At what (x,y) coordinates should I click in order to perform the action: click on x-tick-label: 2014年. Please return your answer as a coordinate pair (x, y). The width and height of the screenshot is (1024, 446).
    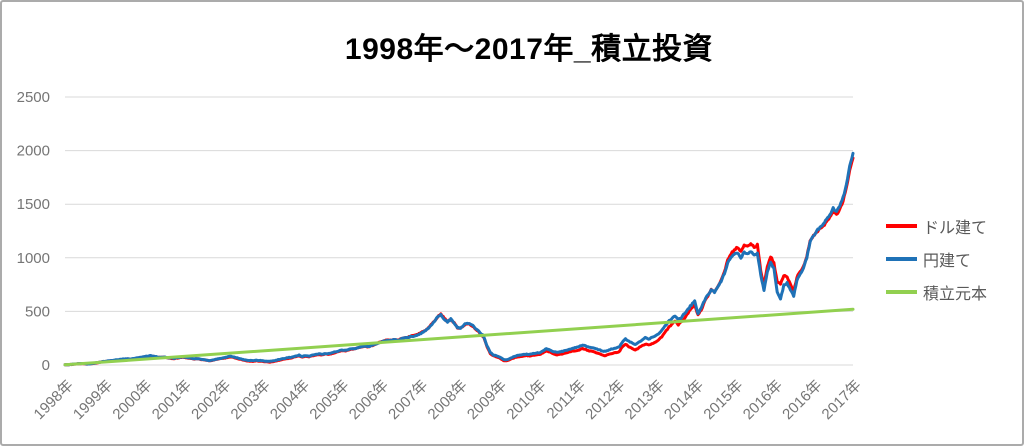
    Looking at the image, I should click on (684, 400).